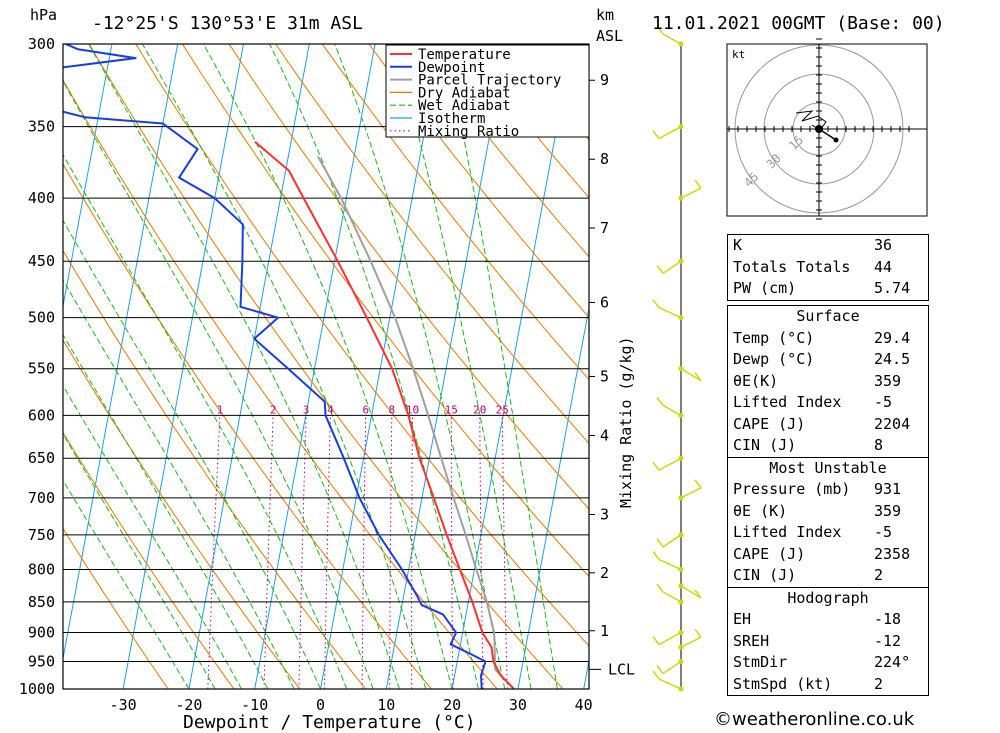  Describe the element at coordinates (828, 490) in the screenshot. I see `mu-row: Pressure (mb) 931` at that location.